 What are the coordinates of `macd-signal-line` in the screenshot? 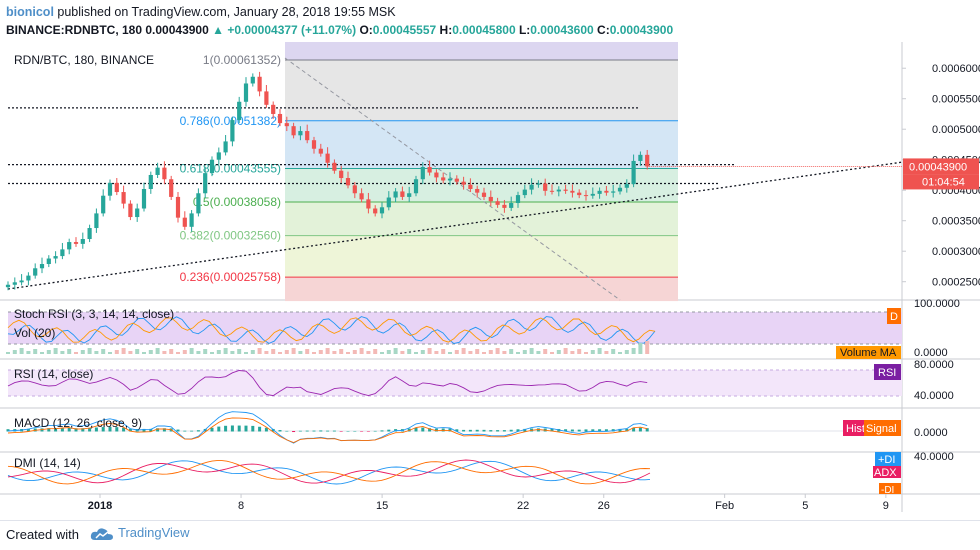 It's located at (327, 430).